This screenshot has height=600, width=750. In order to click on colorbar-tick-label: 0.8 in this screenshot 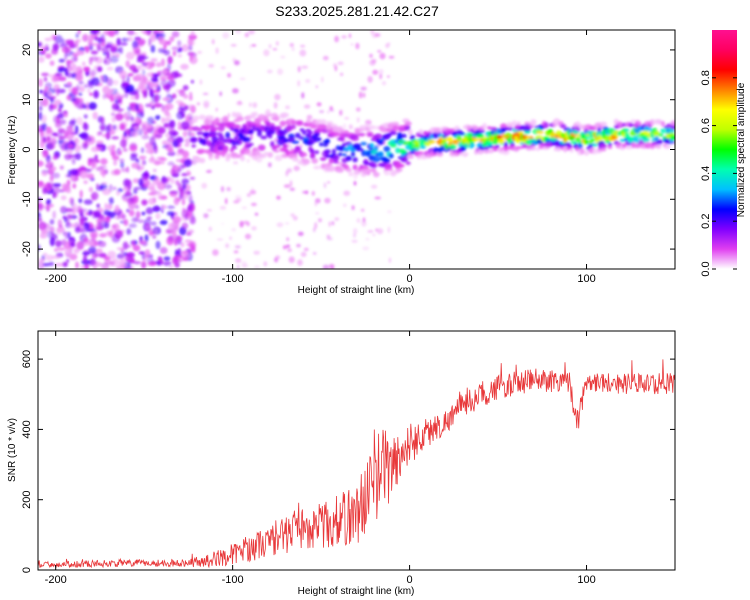, I will do `click(706, 77)`.